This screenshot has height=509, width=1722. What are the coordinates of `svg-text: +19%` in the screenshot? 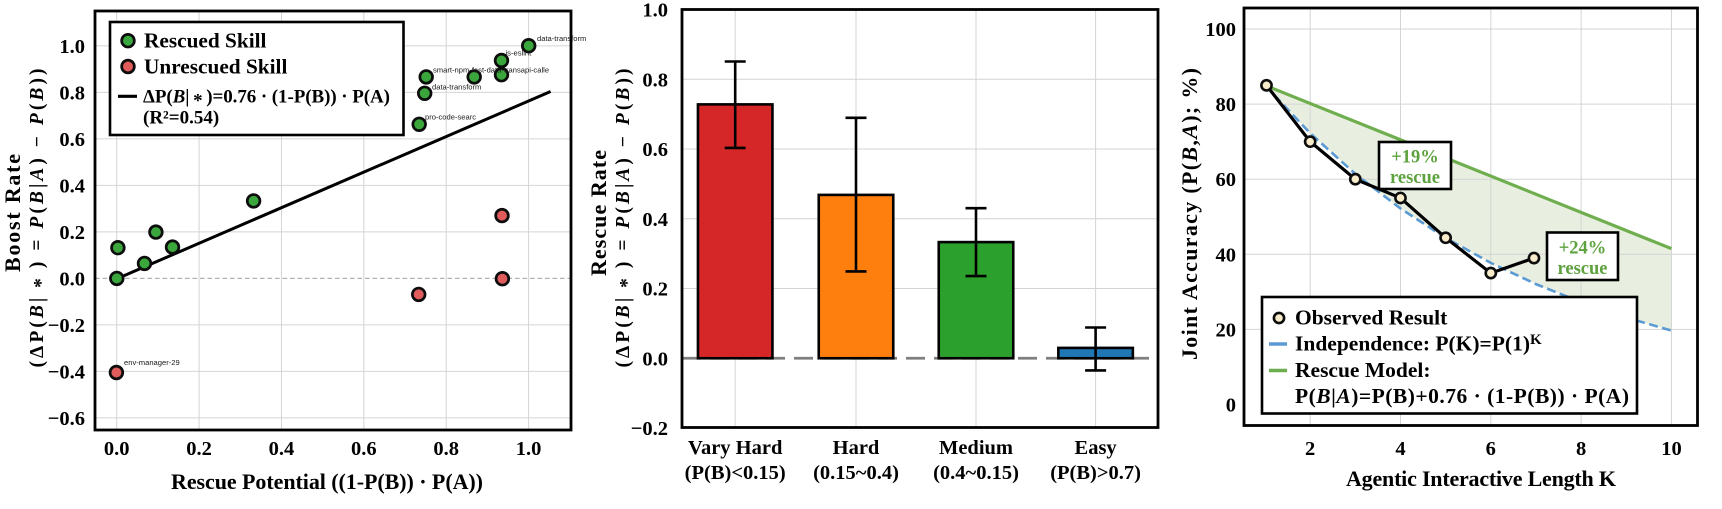 It's located at (1415, 158).